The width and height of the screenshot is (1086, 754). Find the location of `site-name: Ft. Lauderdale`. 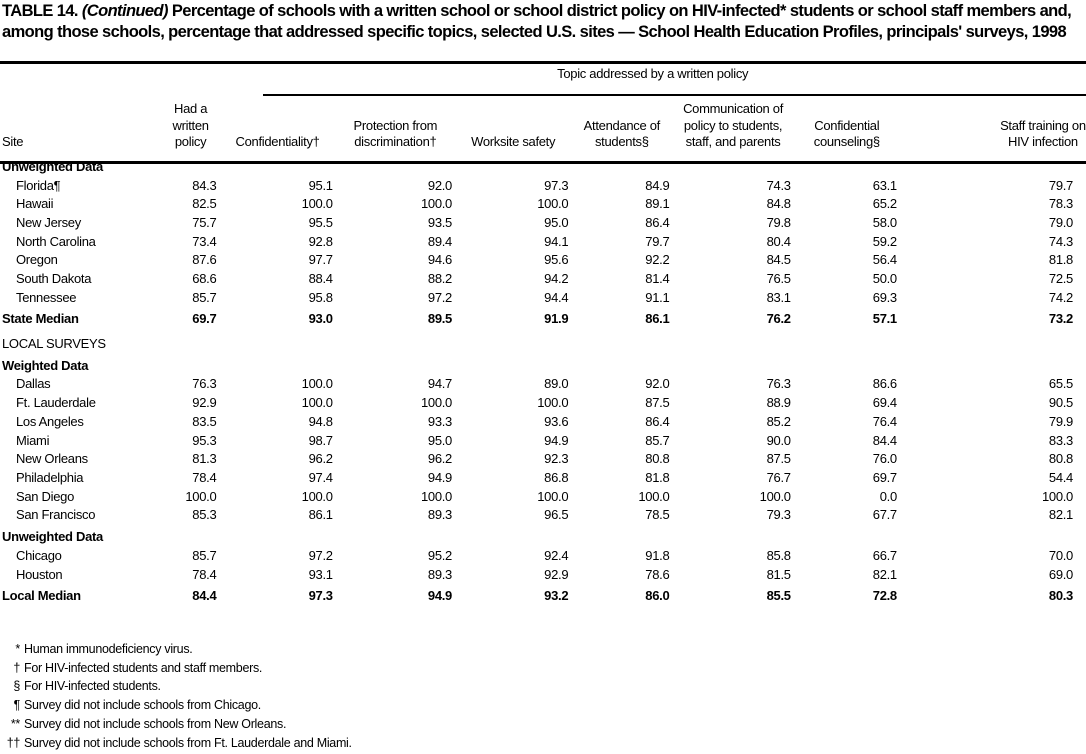

site-name: Ft. Lauderdale is located at coordinates (56, 403).